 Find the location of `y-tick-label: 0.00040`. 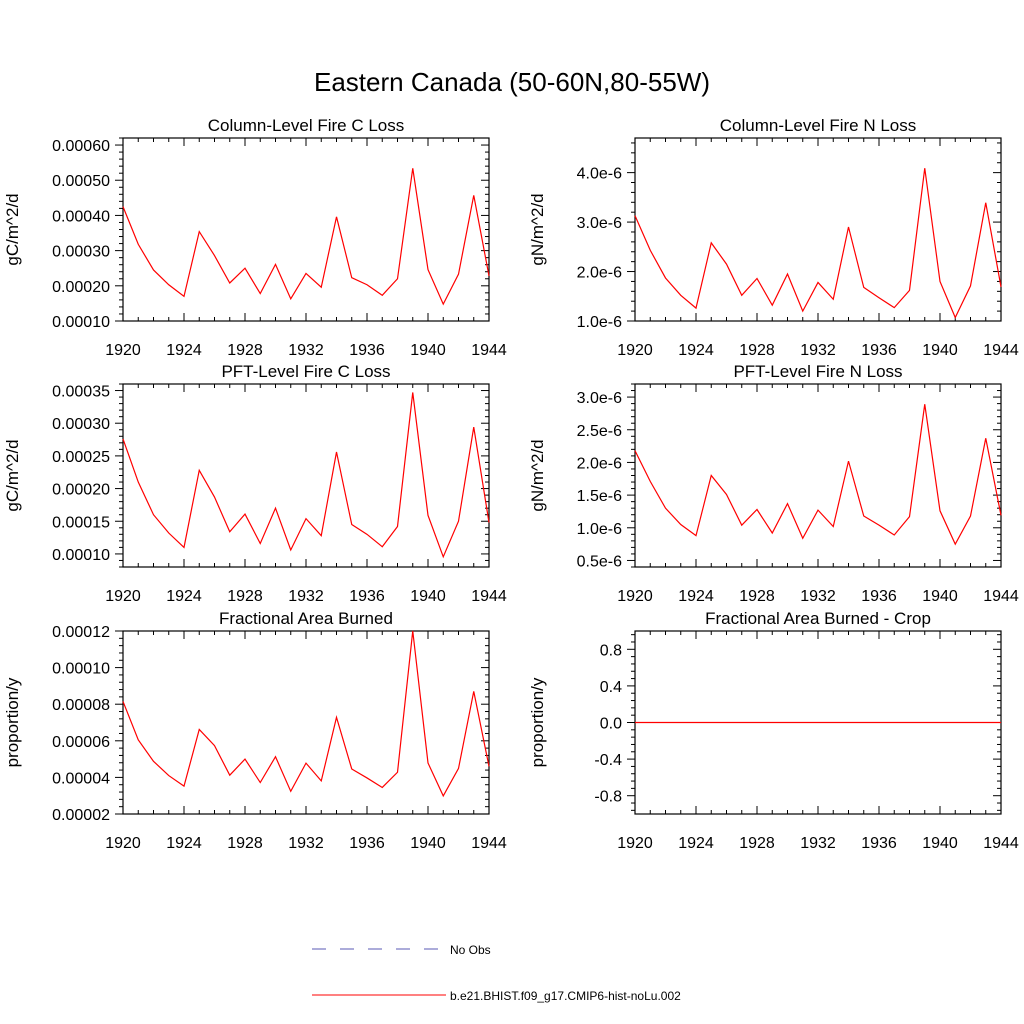

y-tick-label: 0.00040 is located at coordinates (81, 216).